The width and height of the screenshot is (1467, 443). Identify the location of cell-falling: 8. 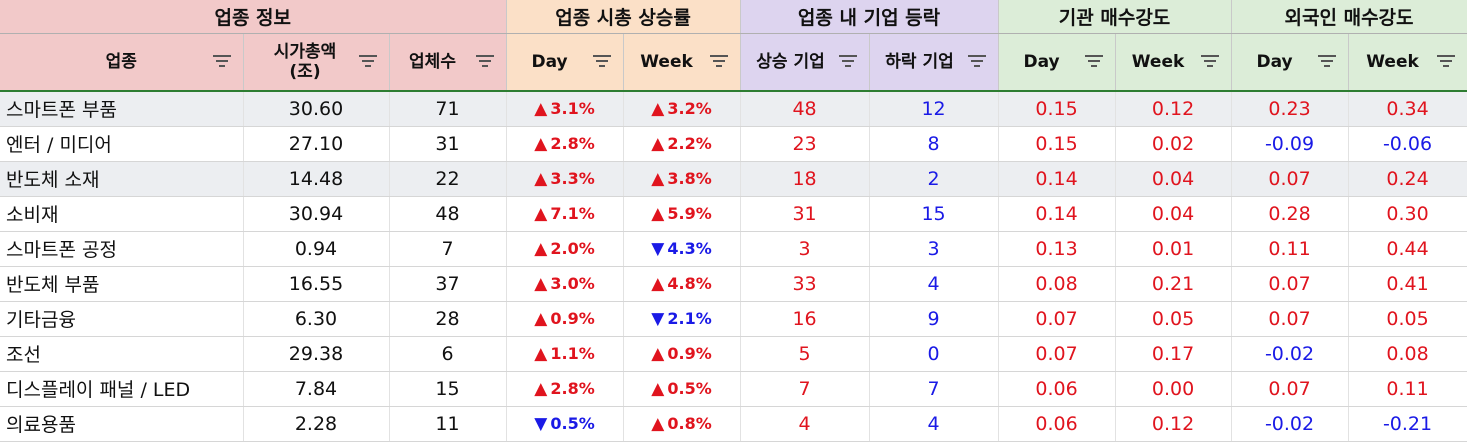
(934, 144).